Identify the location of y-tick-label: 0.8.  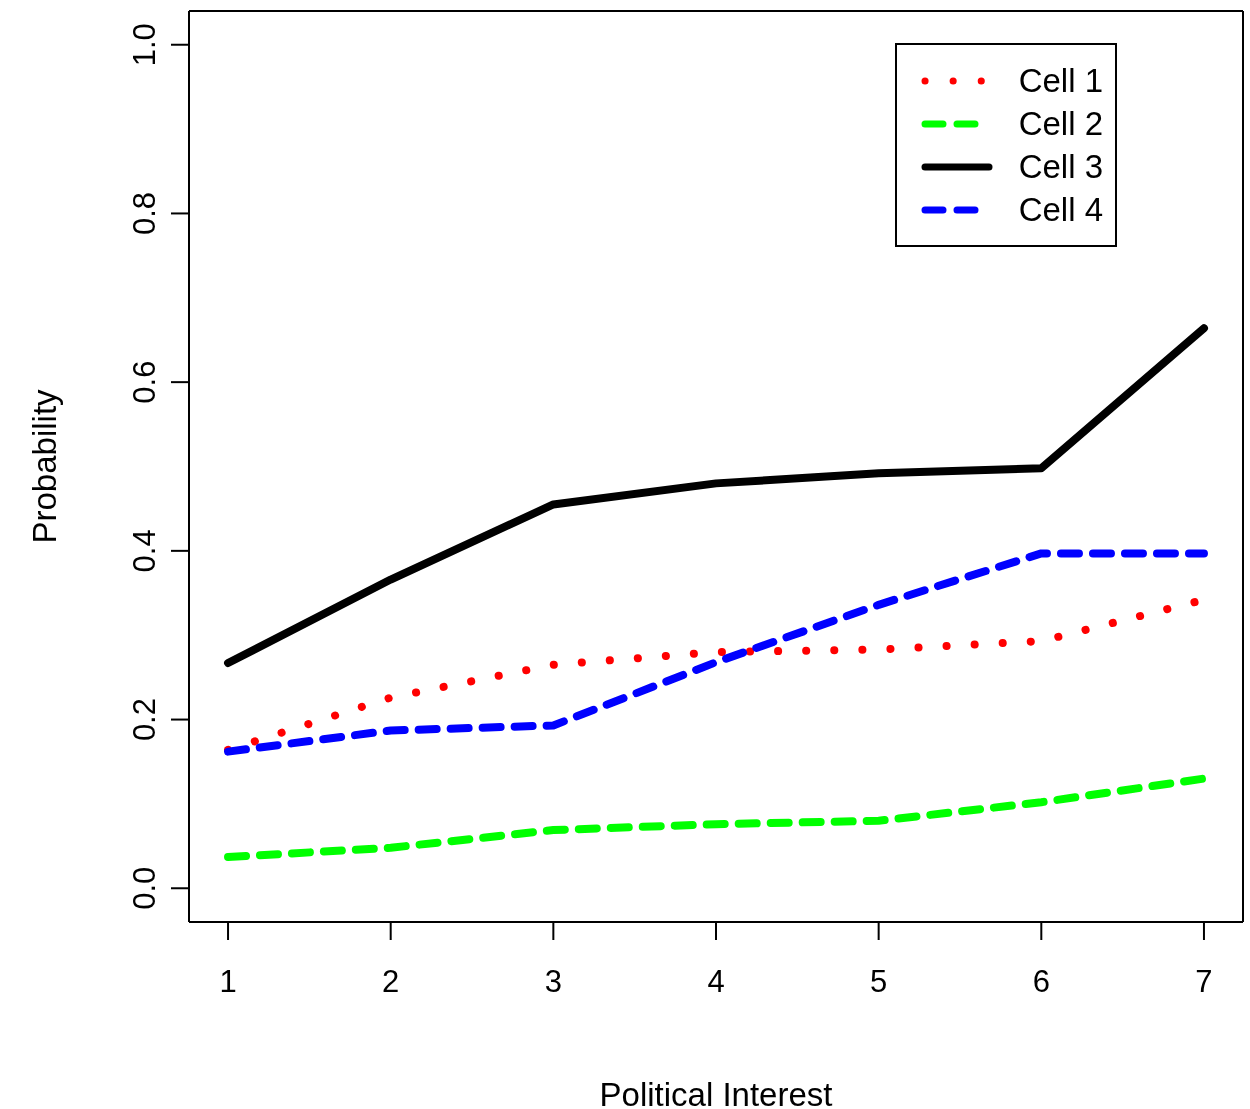
(144, 213).